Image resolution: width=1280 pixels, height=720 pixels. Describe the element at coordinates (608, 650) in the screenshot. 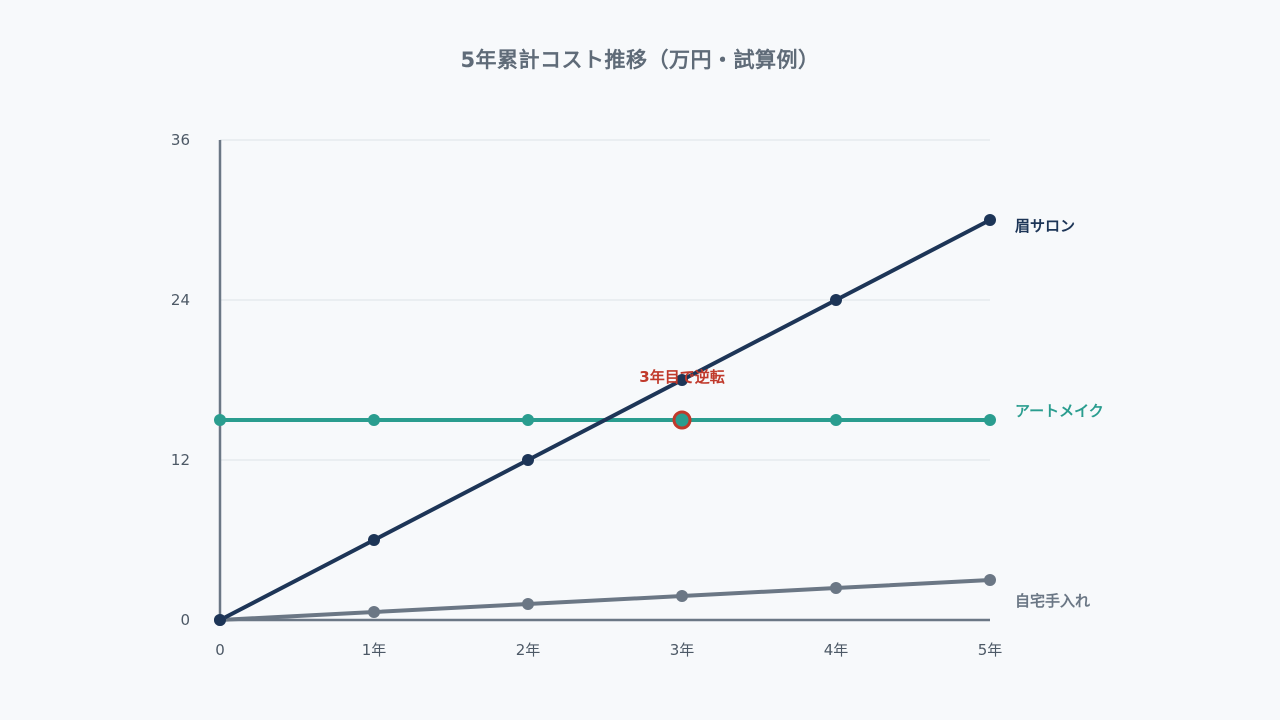

I see `x-tick-labels: 0 1年 2年 3年 4年 5年` at that location.